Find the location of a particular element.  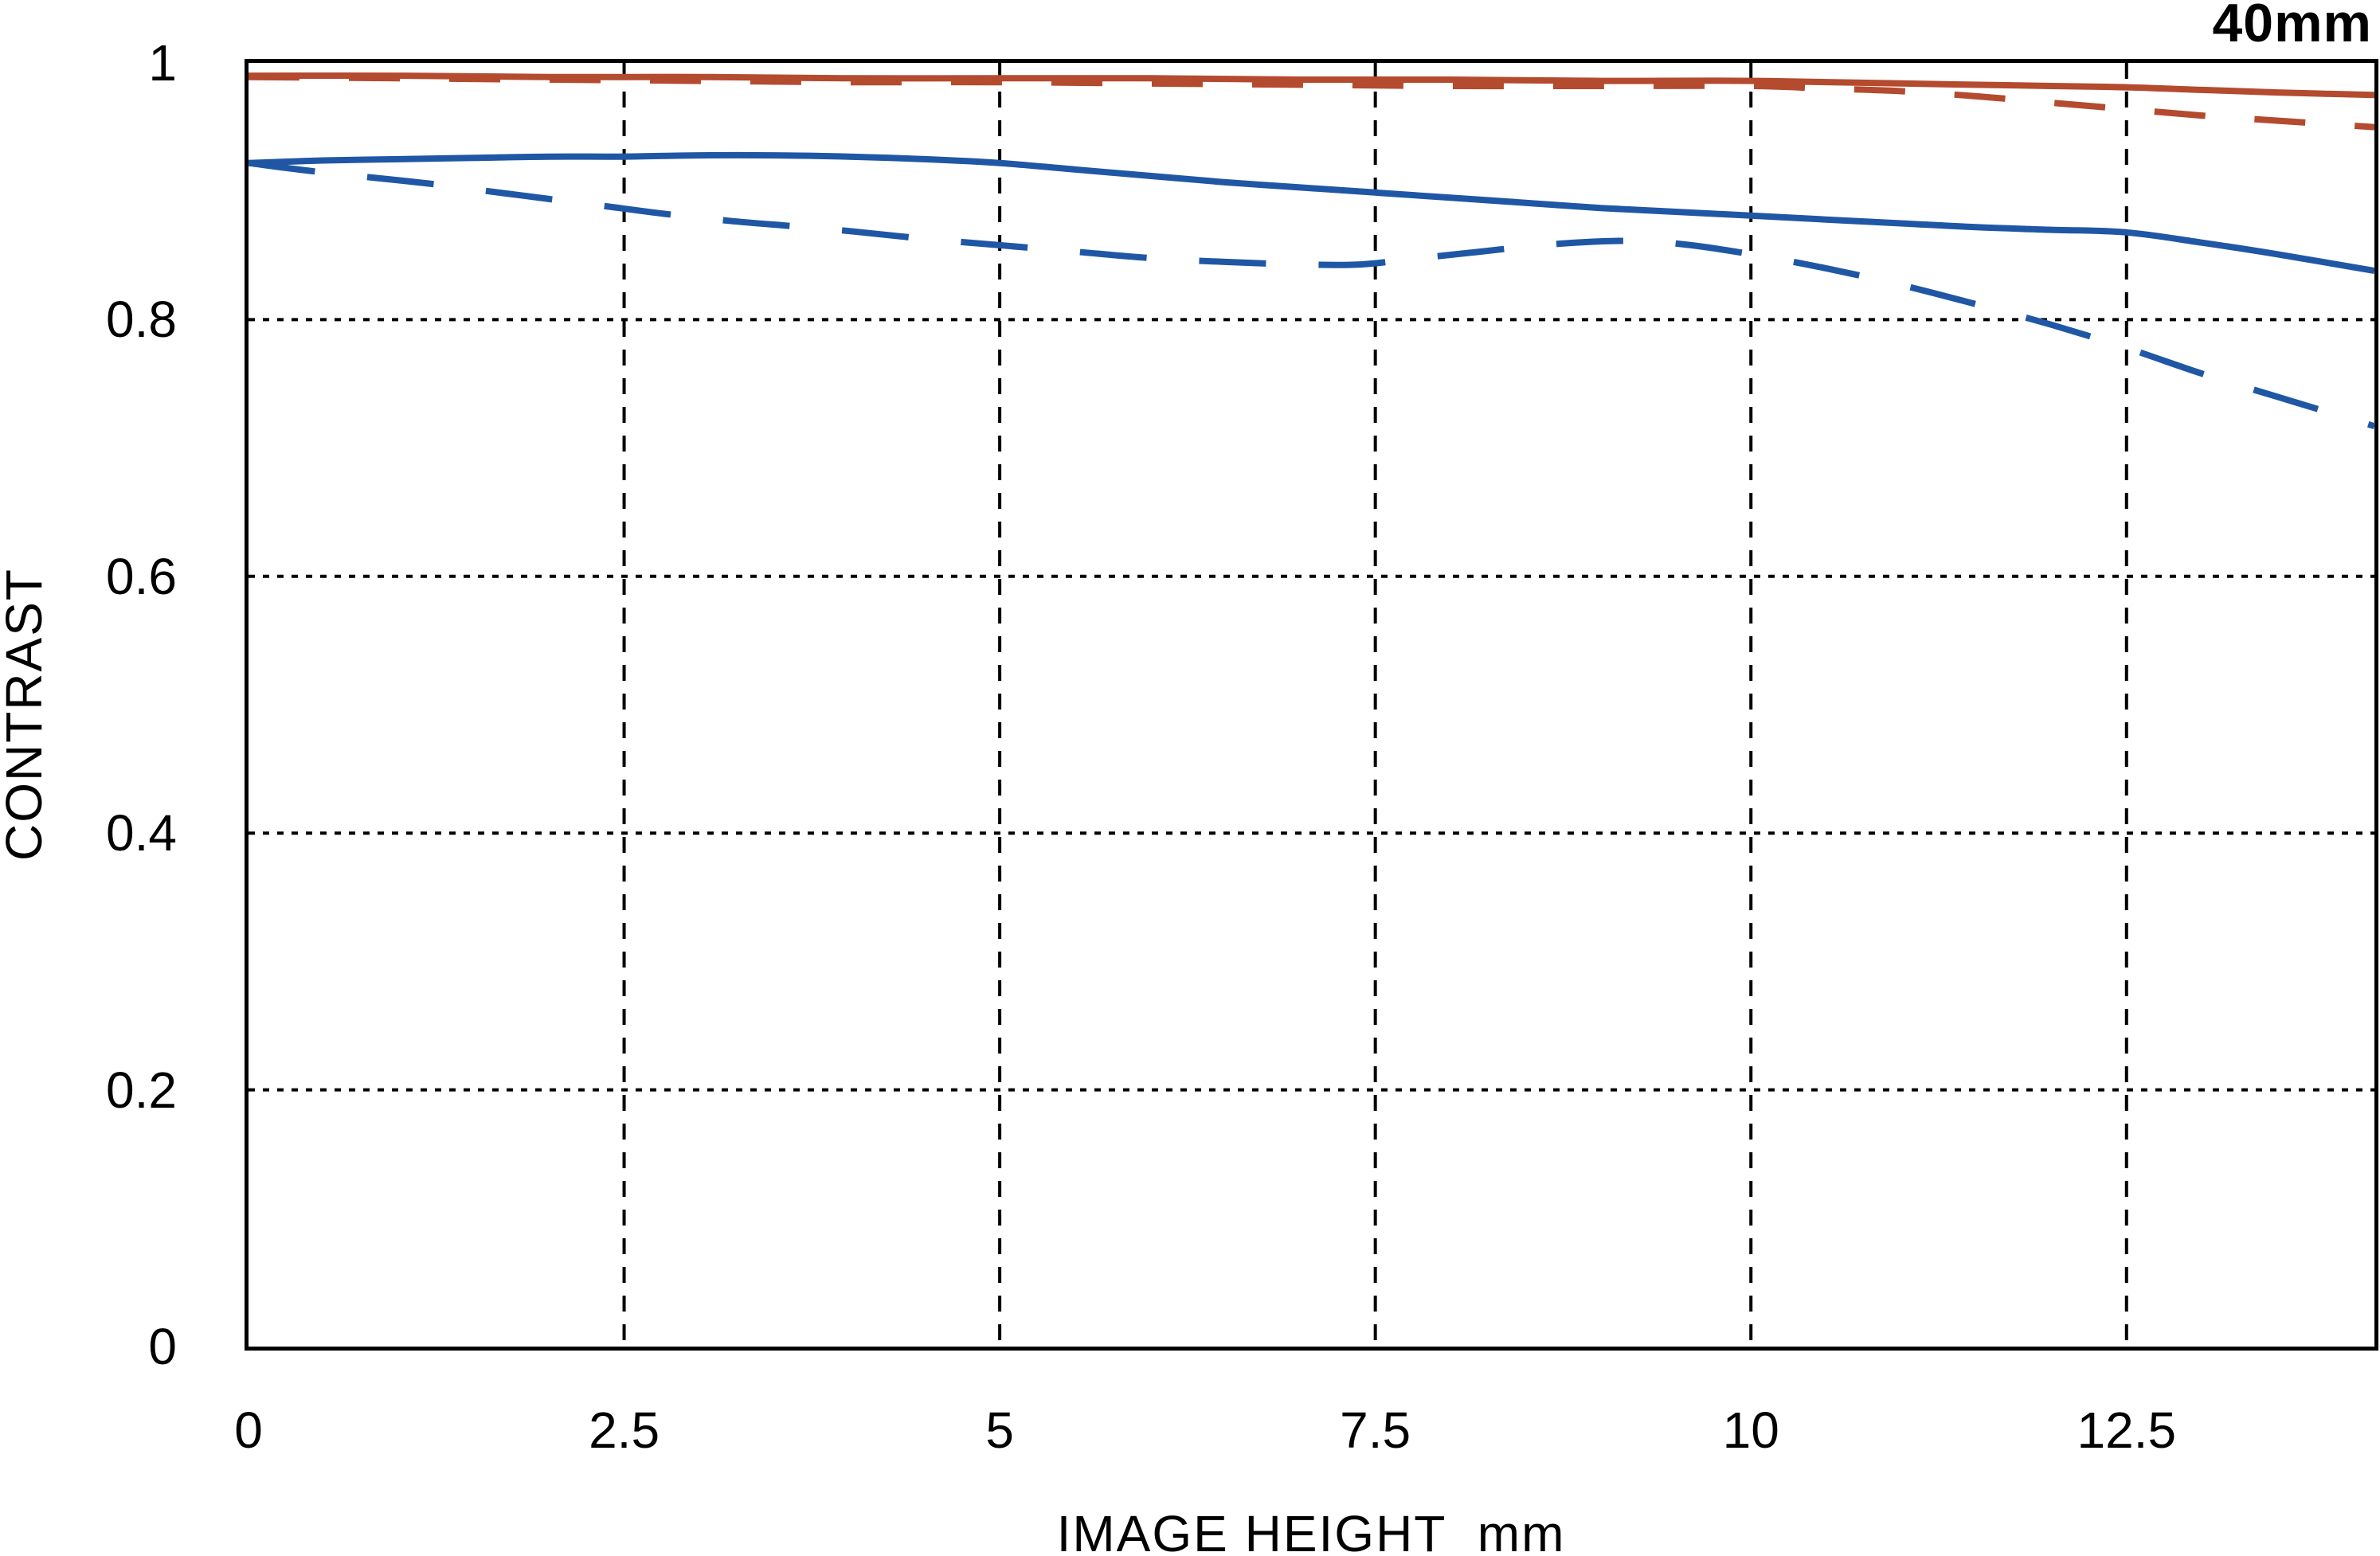

x-tick-label-10: 10 is located at coordinates (1750, 1430).